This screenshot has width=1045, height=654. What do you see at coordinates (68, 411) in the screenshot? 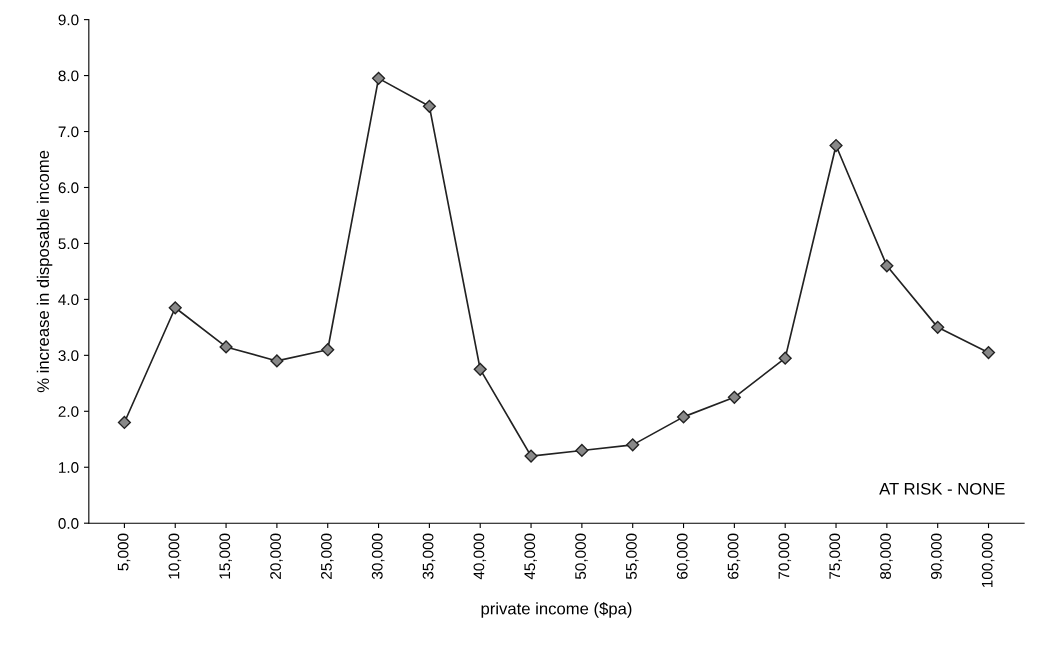
I see `y-tick-label: 2.0` at bounding box center [68, 411].